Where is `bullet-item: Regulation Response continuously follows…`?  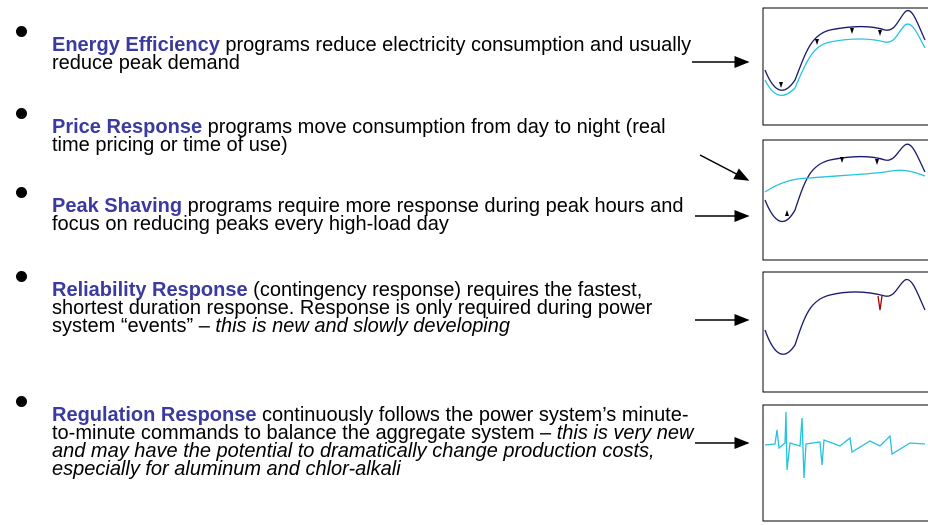
bullet-item: Regulation Response continuously follows… is located at coordinates (377, 442).